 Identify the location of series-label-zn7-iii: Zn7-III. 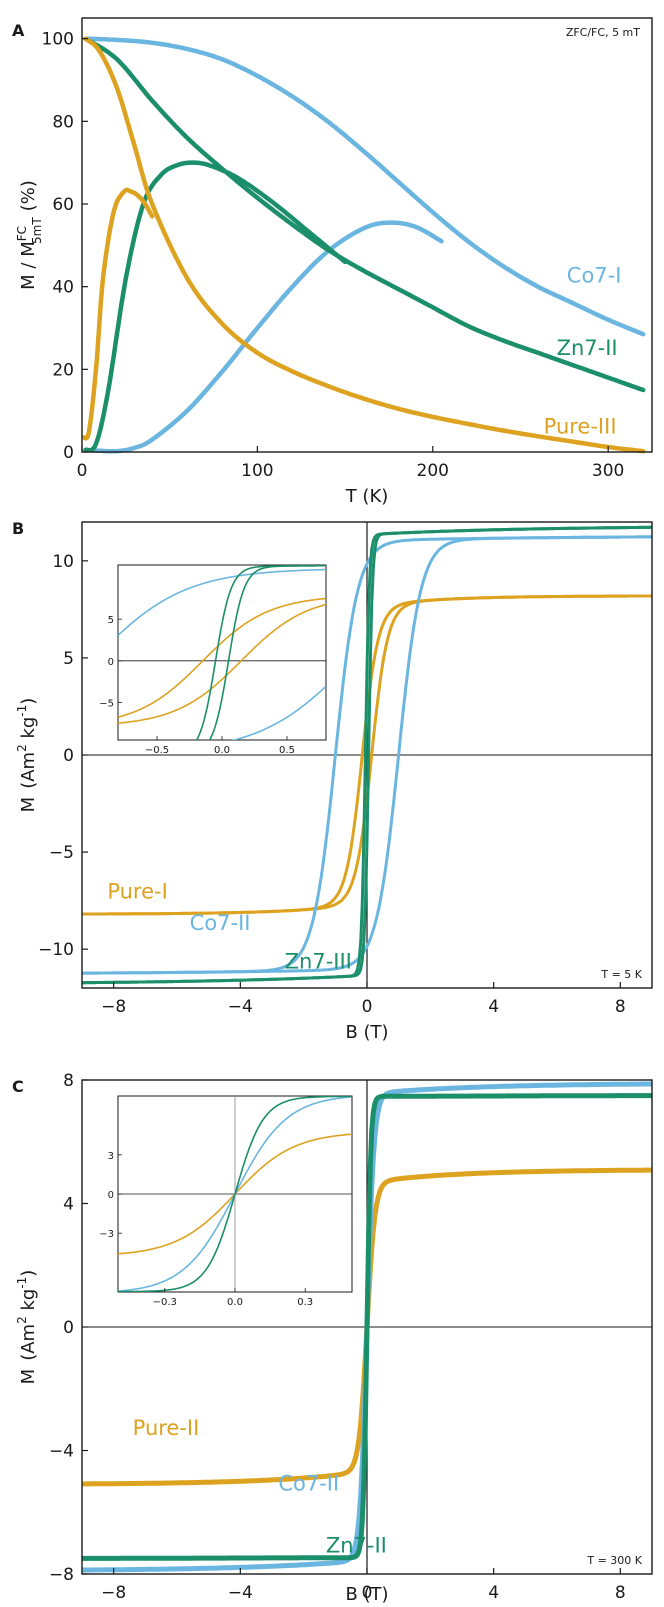
(318, 962).